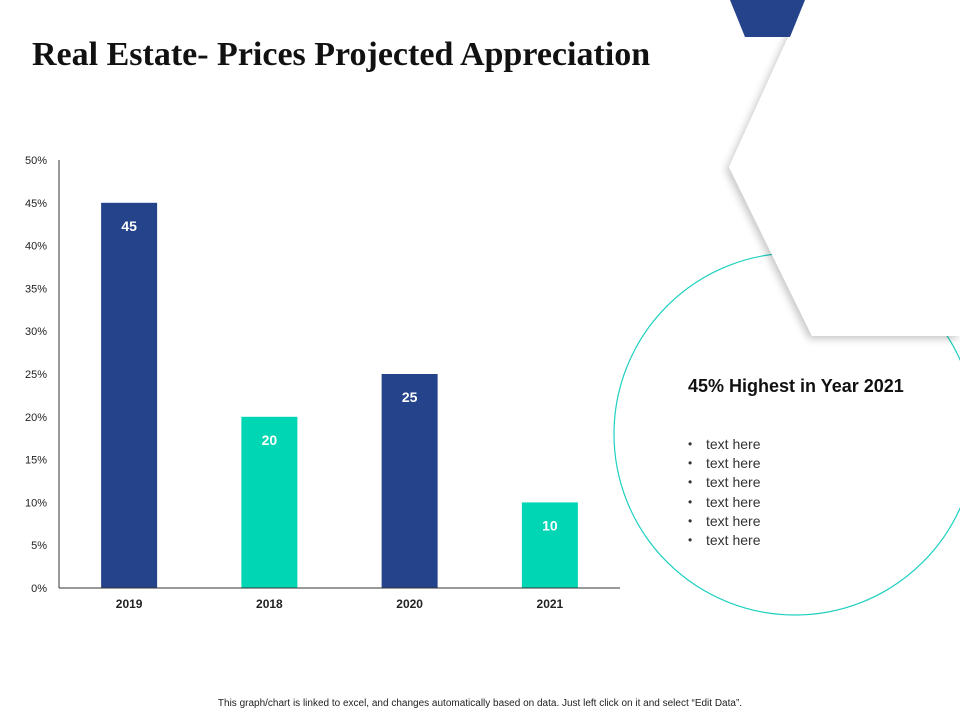 This screenshot has width=960, height=720. What do you see at coordinates (796, 386) in the screenshot?
I see `highlight-heading: 45% Highest in Year 2021` at bounding box center [796, 386].